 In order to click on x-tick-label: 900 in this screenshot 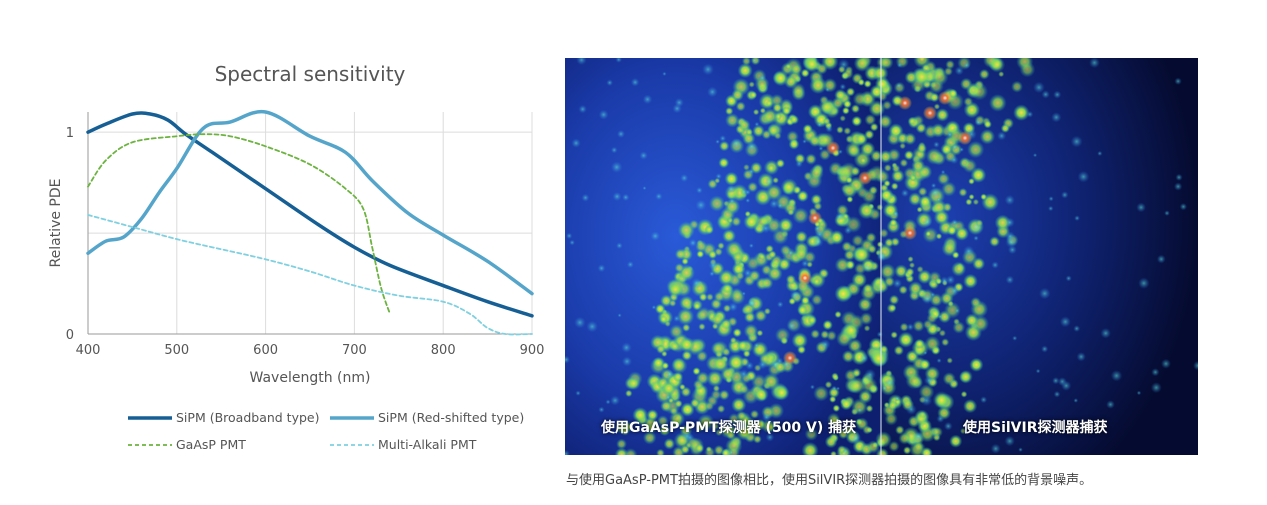, I will do `click(532, 350)`.